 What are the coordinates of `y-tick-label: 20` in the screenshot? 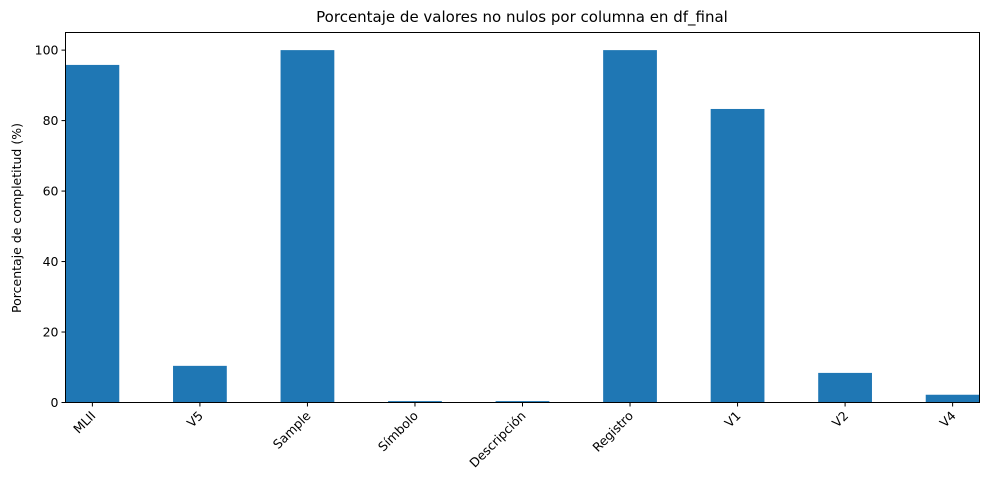 It's located at (51, 332).